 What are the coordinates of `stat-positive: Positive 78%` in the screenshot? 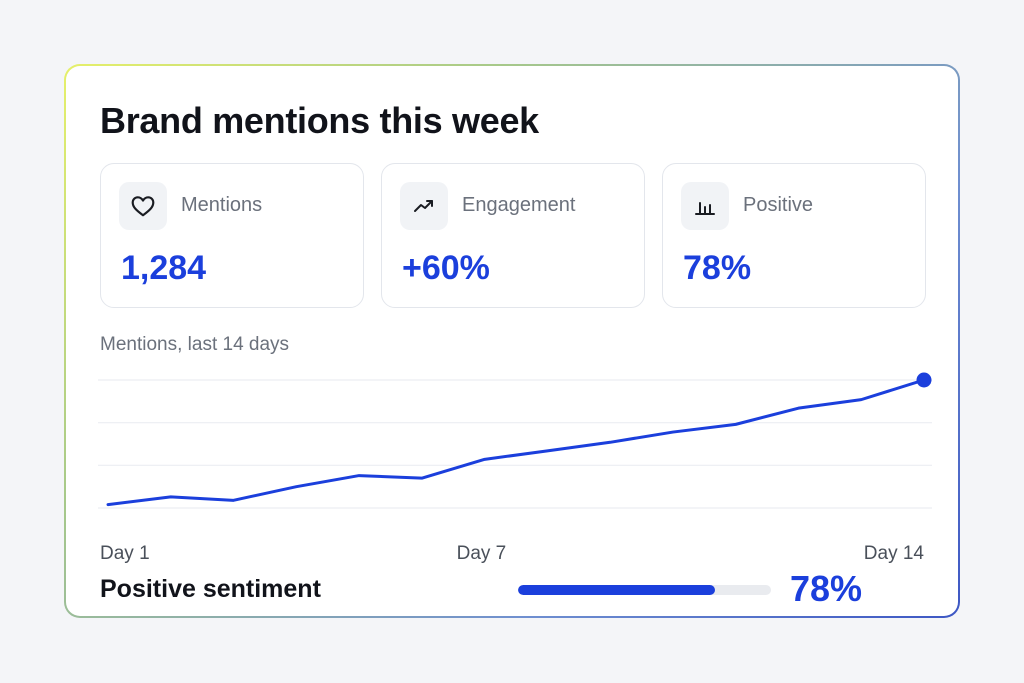 It's located at (794, 235).